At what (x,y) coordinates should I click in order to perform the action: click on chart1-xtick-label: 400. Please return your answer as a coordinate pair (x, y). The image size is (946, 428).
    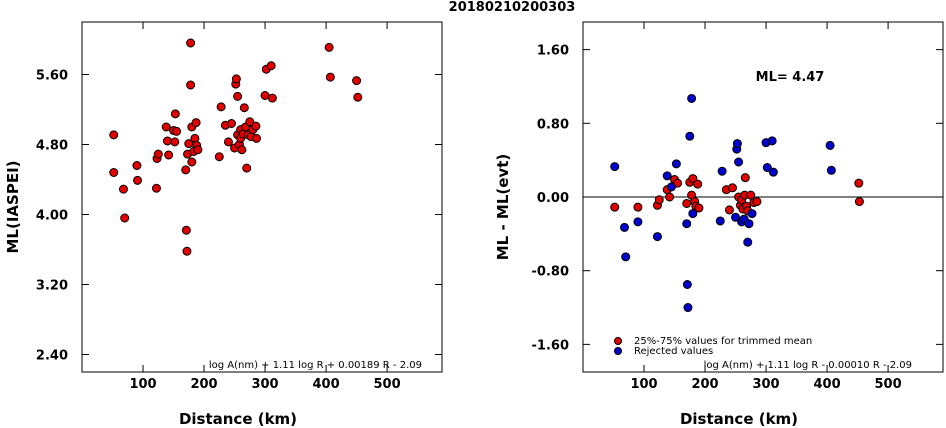
    Looking at the image, I should click on (325, 384).